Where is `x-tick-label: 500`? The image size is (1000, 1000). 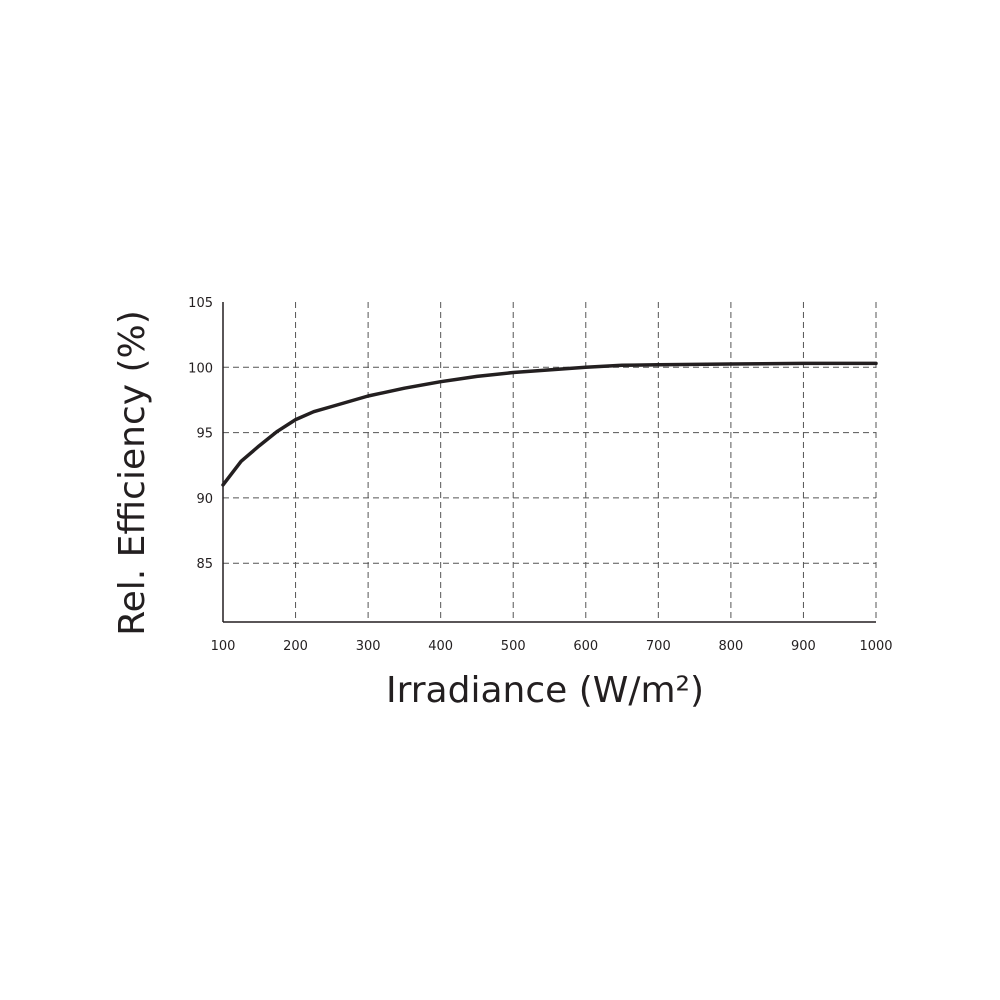
x-tick-label: 500 is located at coordinates (513, 646).